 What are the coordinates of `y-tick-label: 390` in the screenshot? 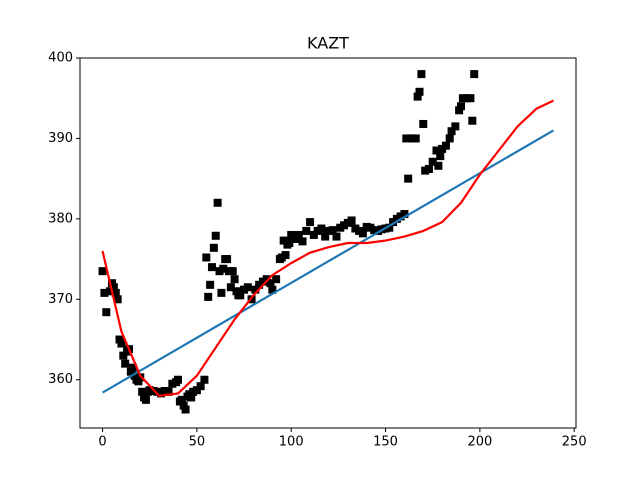 It's located at (60, 138).